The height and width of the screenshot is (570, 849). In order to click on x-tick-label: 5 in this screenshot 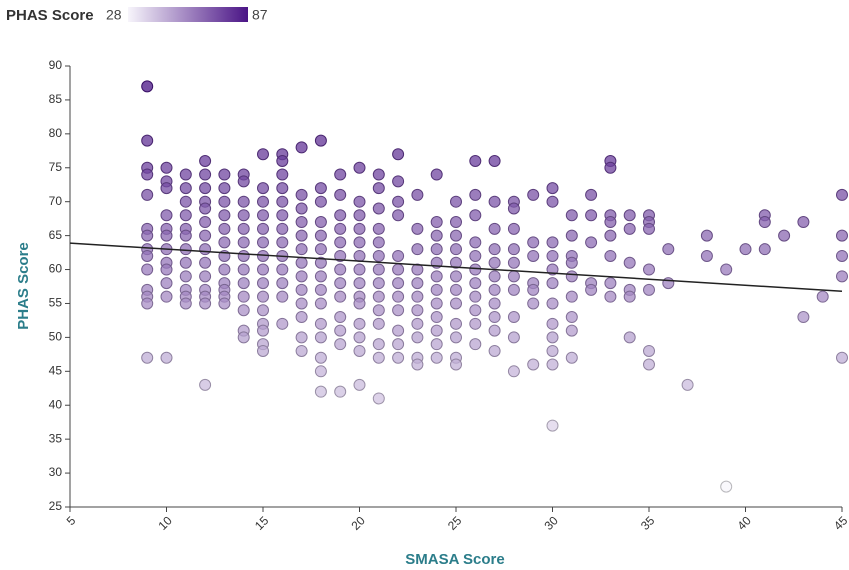, I will do `click(71, 520)`.